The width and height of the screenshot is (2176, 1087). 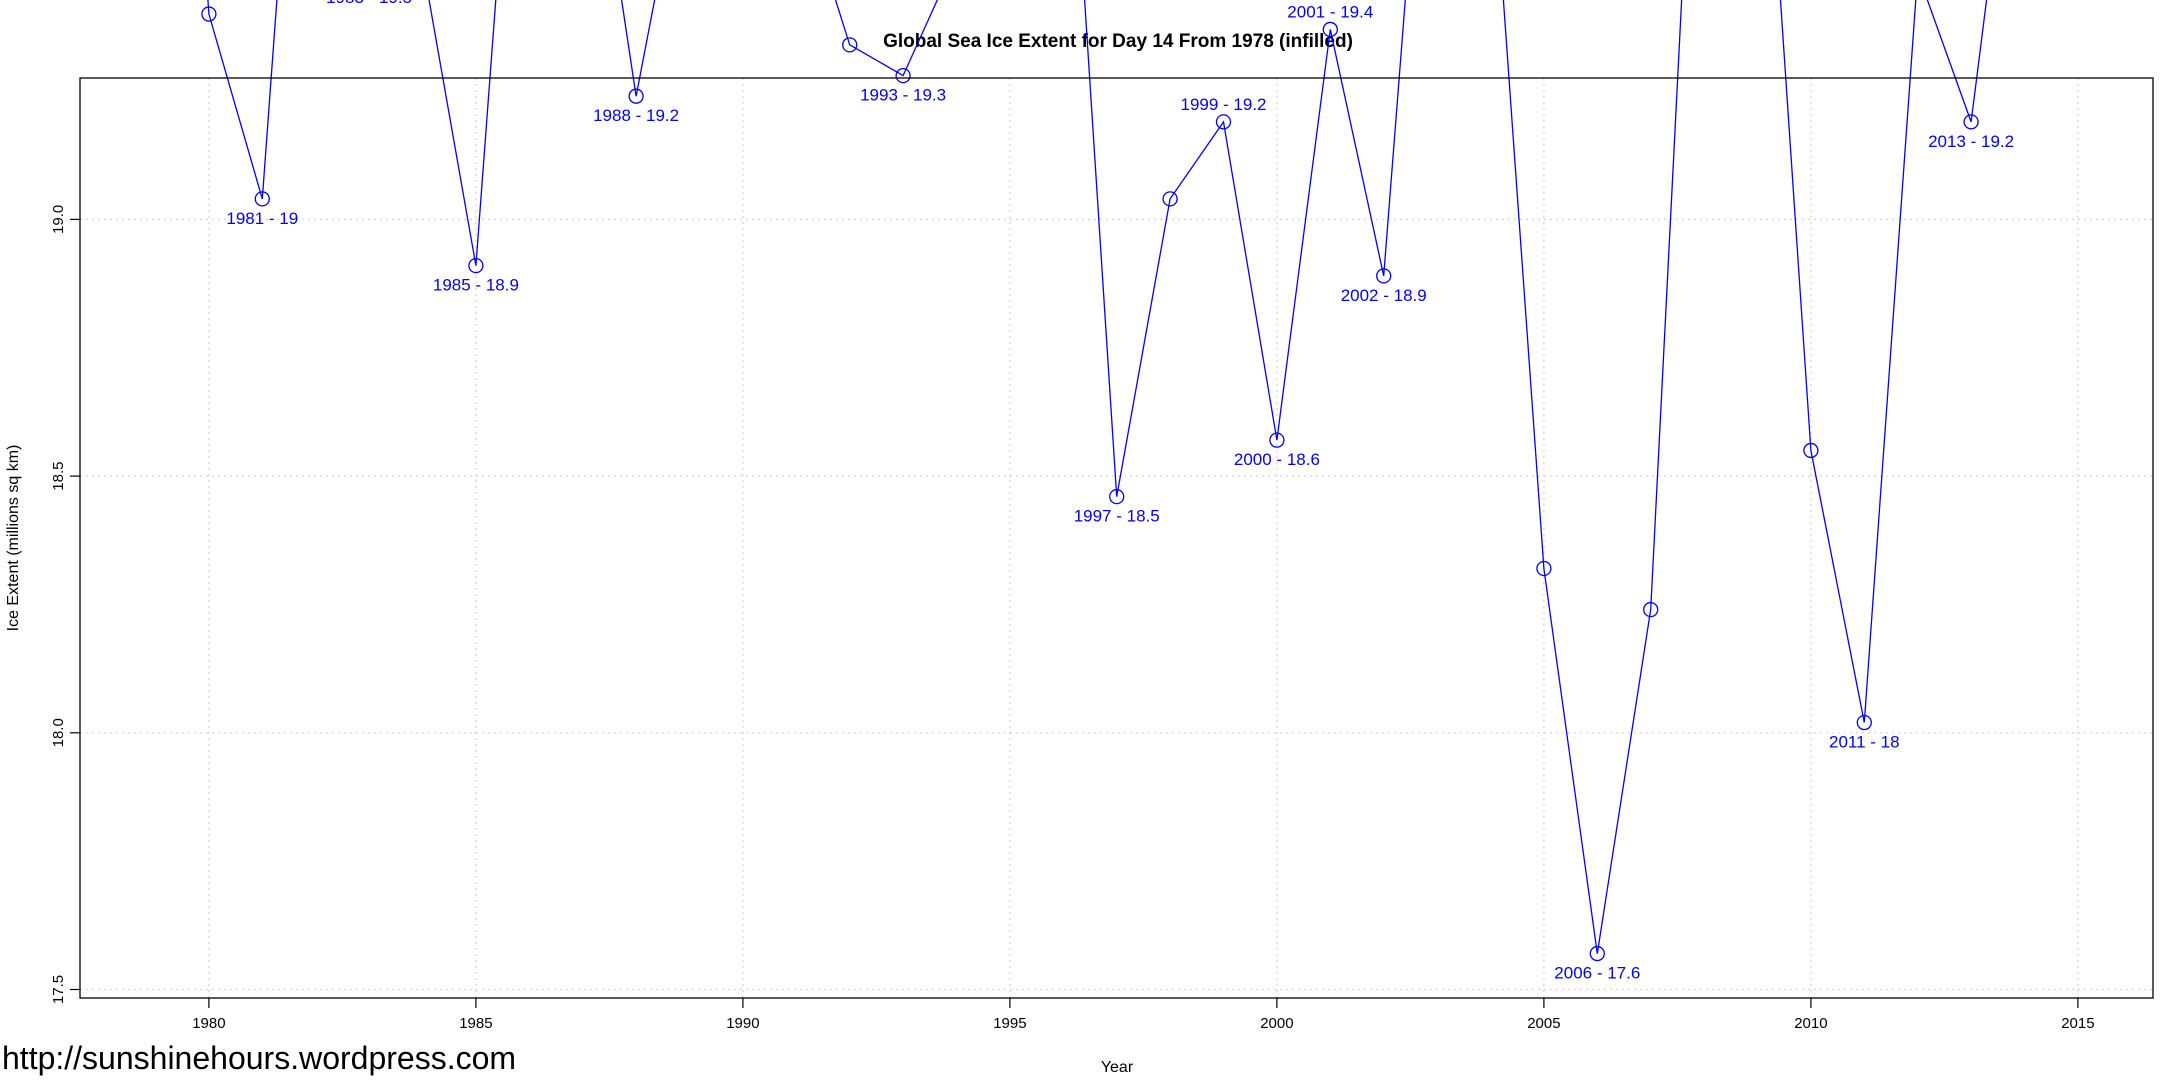 What do you see at coordinates (1543, 1023) in the screenshot?
I see `x-tick-label: 2005` at bounding box center [1543, 1023].